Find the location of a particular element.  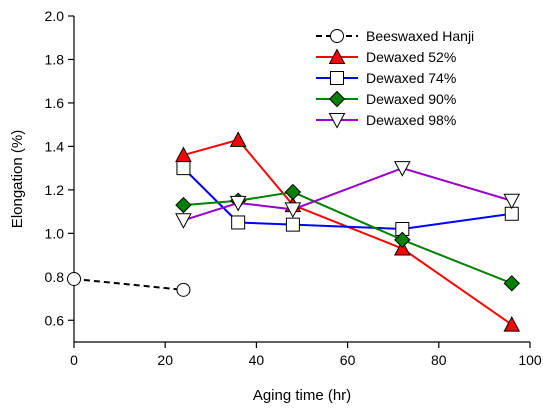

legend-label: Beeswaxed Hanji is located at coordinates (420, 36).